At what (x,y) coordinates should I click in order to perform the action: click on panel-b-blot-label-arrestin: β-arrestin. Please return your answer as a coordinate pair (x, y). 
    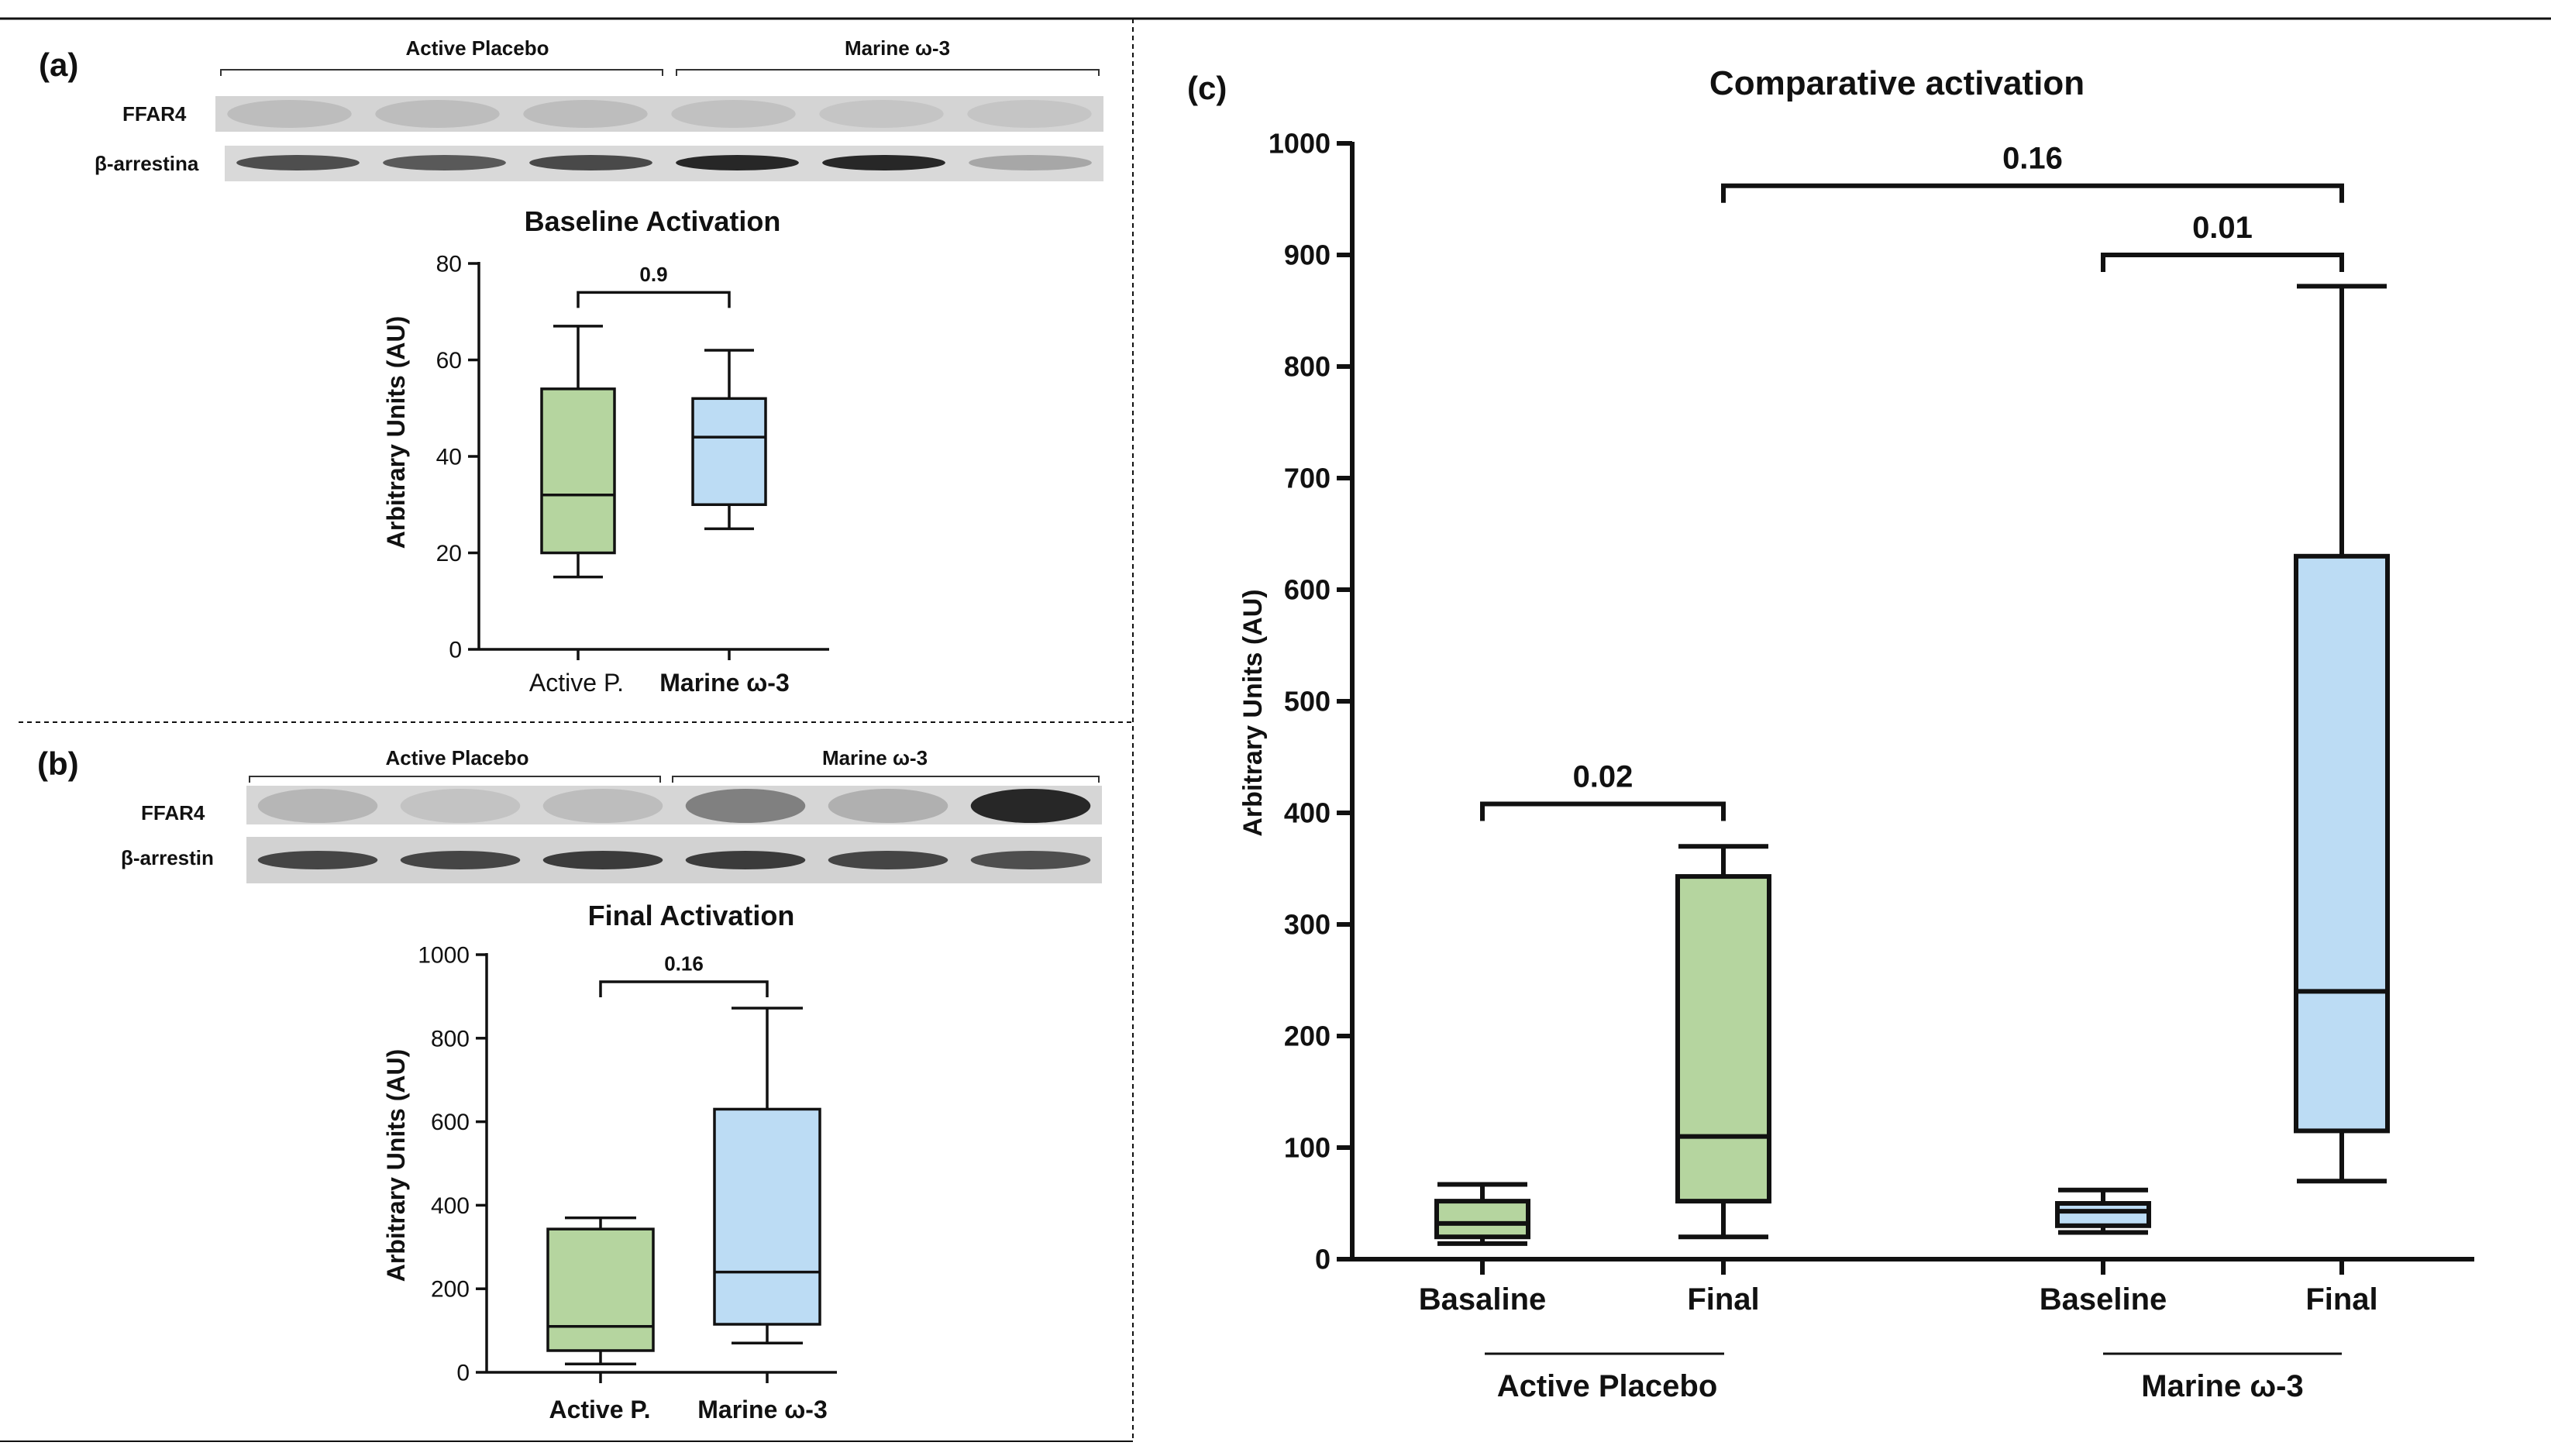
    Looking at the image, I should click on (167, 857).